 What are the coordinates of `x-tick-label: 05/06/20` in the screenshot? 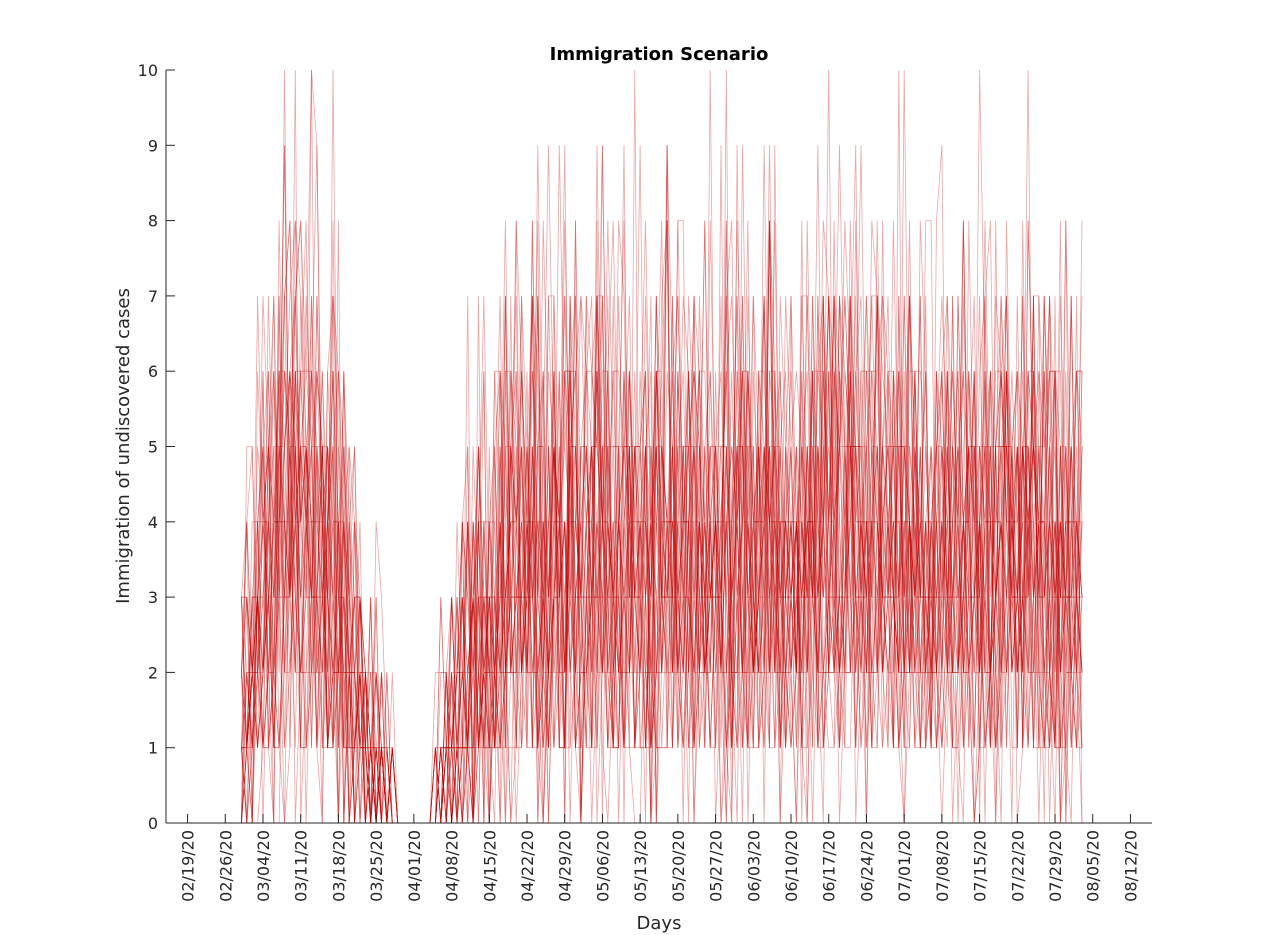 It's located at (602, 866).